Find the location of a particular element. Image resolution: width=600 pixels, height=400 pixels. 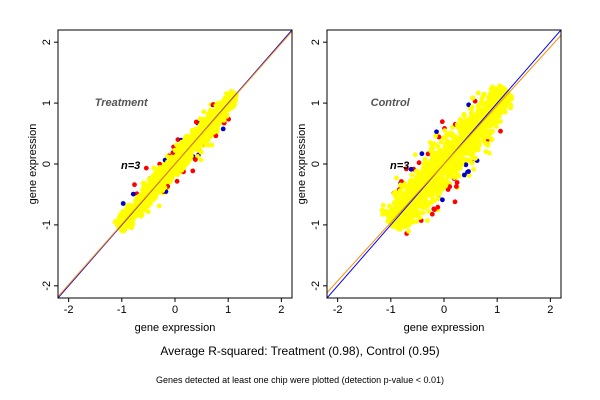

y-tick-label: -1 is located at coordinates (316, 225).